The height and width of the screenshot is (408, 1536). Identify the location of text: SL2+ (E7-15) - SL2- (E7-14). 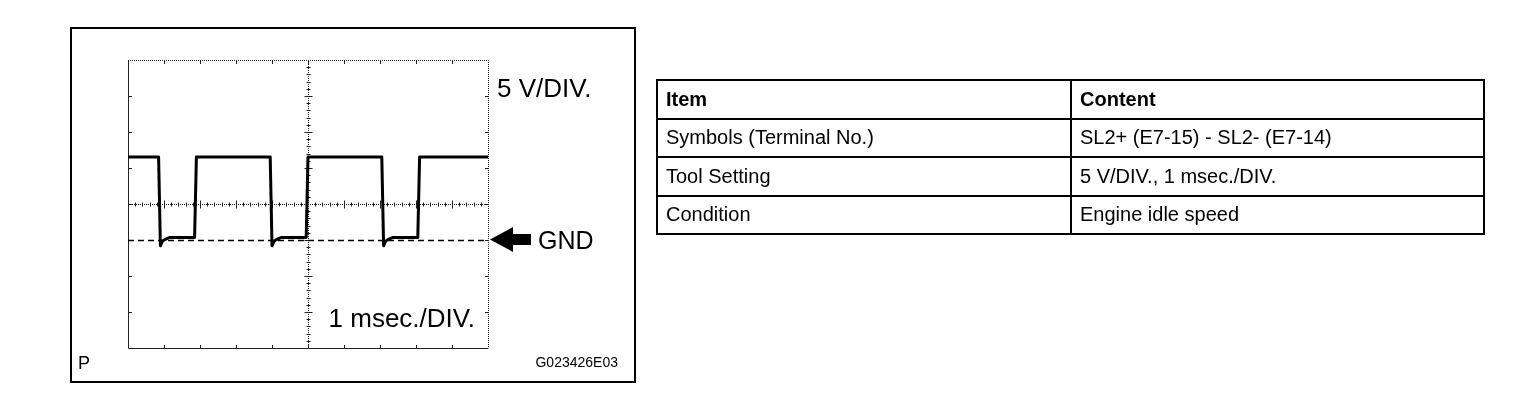
(1206, 137).